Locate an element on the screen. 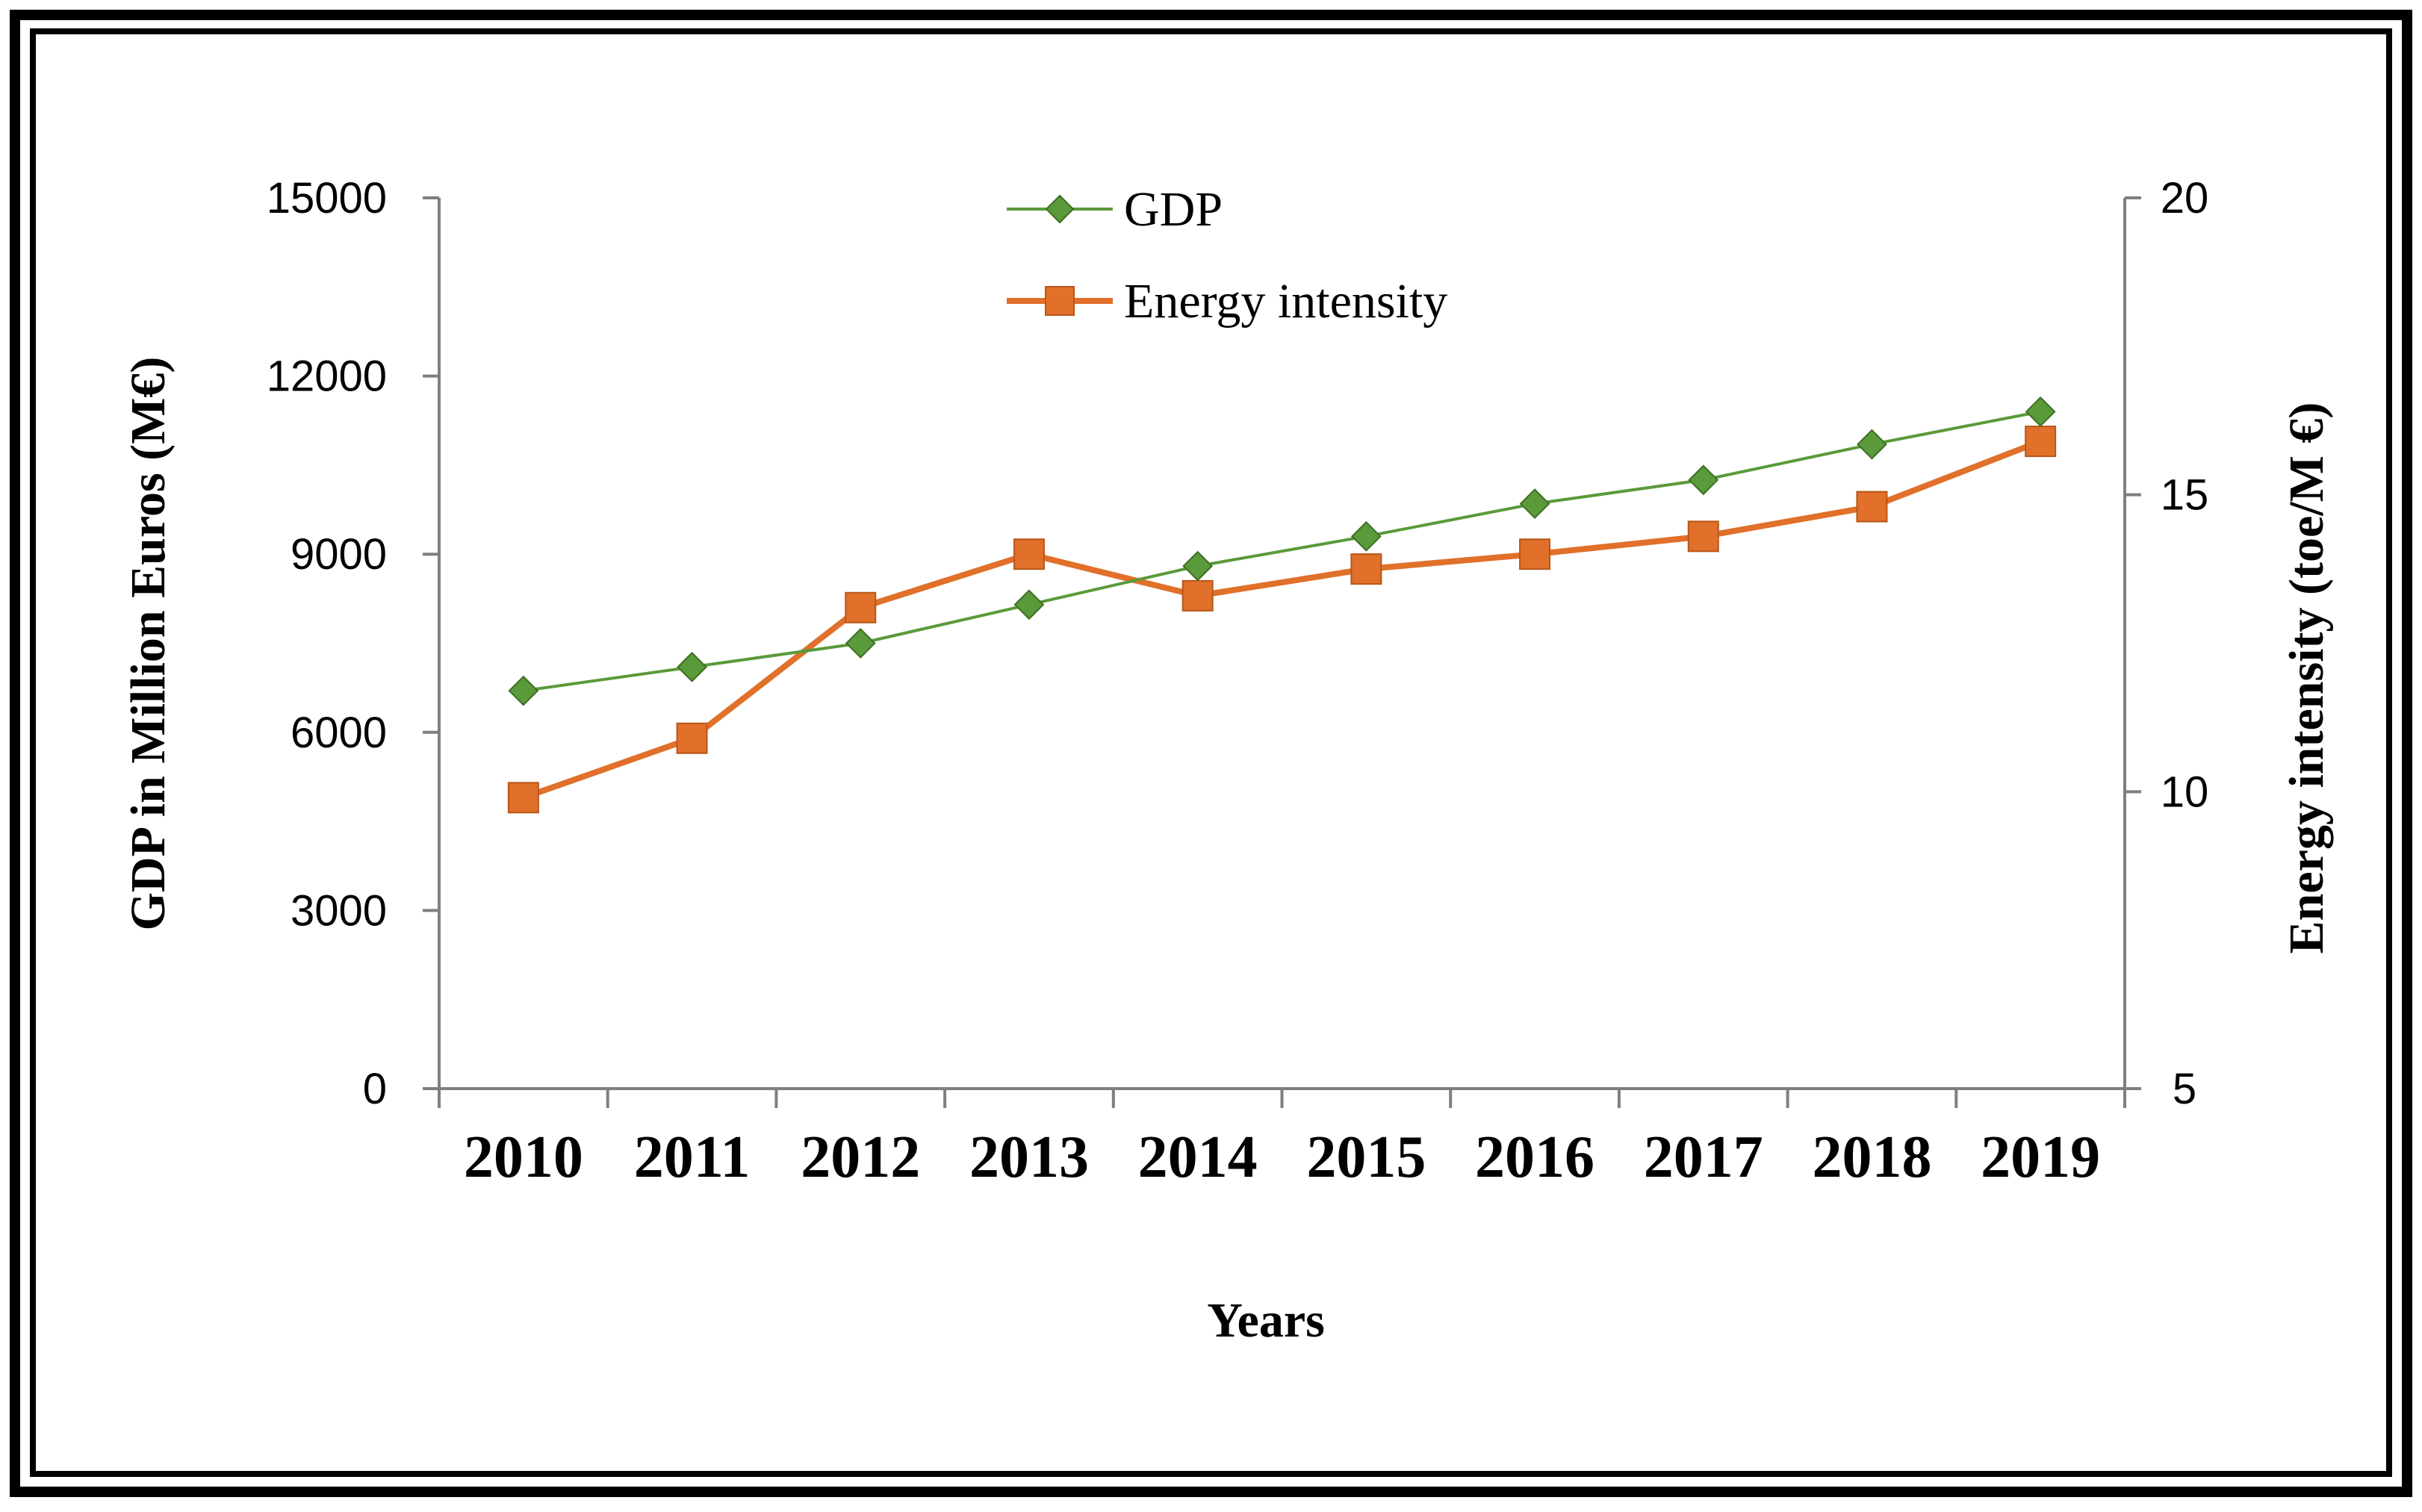 This screenshot has height=1512, width=2422. right-axis-ticks: 5 10 15 20 is located at coordinates (2166, 643).